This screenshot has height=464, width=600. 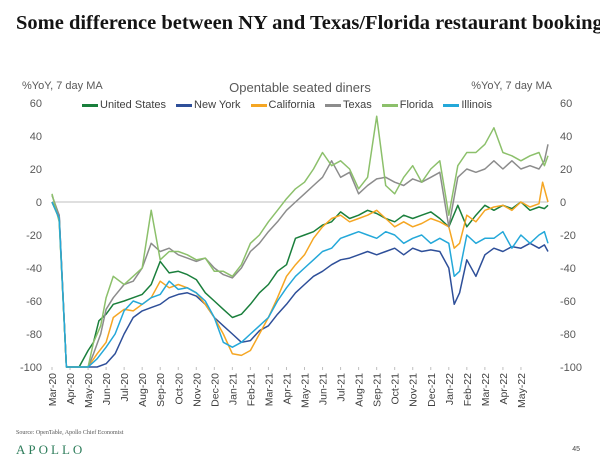 I want to click on page-number: 45, so click(x=576, y=449).